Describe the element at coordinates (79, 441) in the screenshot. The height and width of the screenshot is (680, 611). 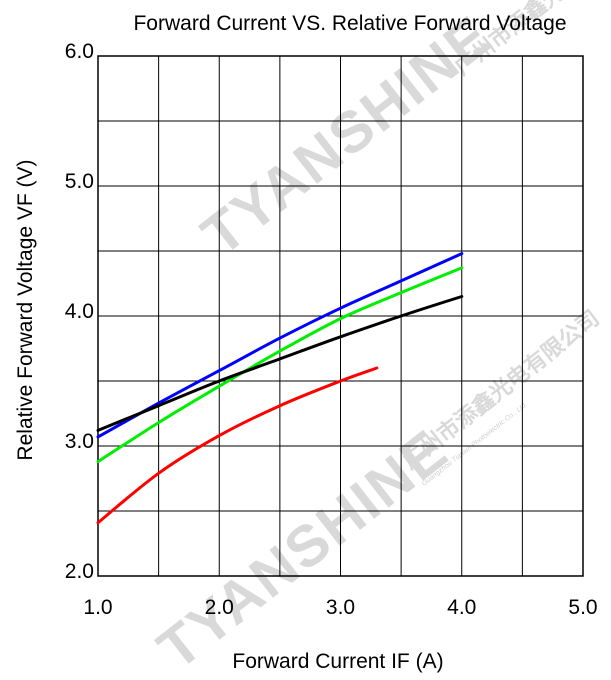
I see `y-tick-label: 3.0` at that location.